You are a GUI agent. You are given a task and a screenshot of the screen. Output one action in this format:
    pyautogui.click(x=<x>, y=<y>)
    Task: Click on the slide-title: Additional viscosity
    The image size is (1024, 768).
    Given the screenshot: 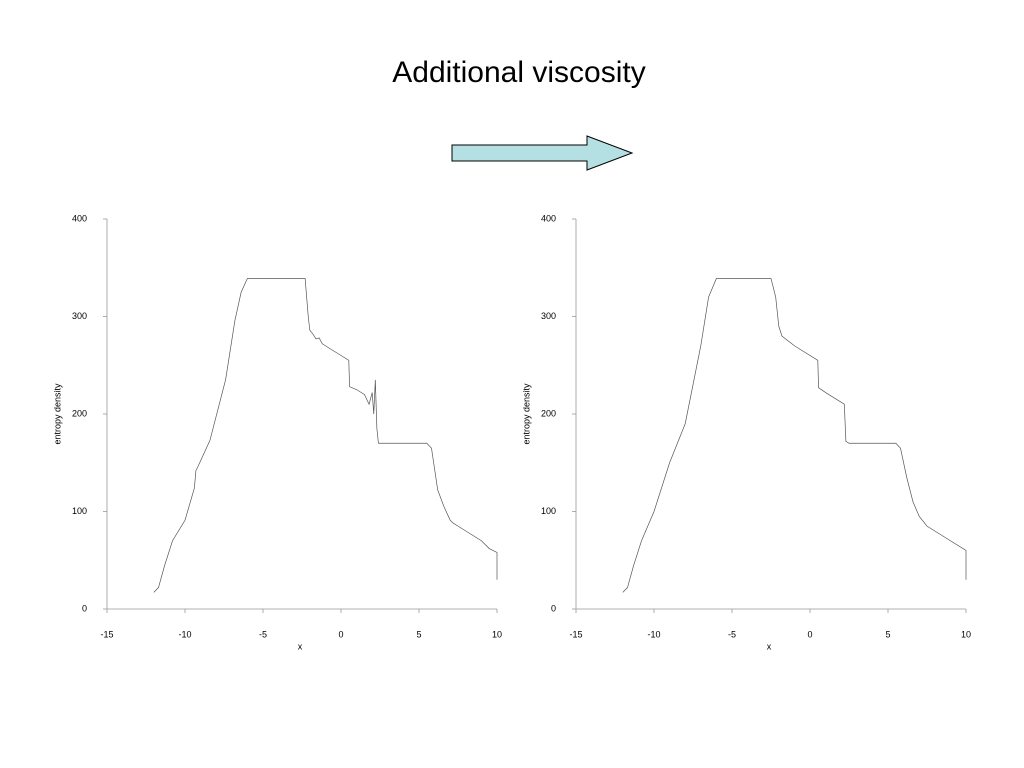 What is the action you would take?
    pyautogui.click(x=518, y=72)
    